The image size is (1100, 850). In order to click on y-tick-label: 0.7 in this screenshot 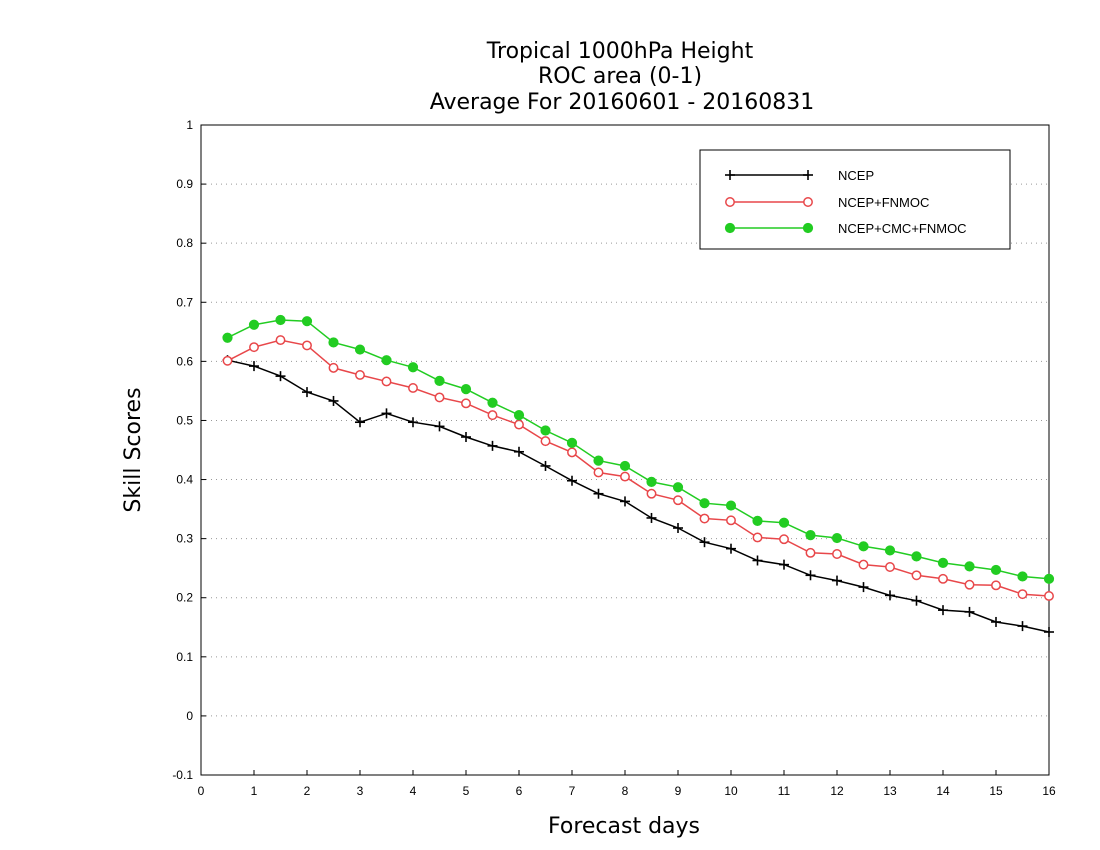, I will do `click(184, 302)`.